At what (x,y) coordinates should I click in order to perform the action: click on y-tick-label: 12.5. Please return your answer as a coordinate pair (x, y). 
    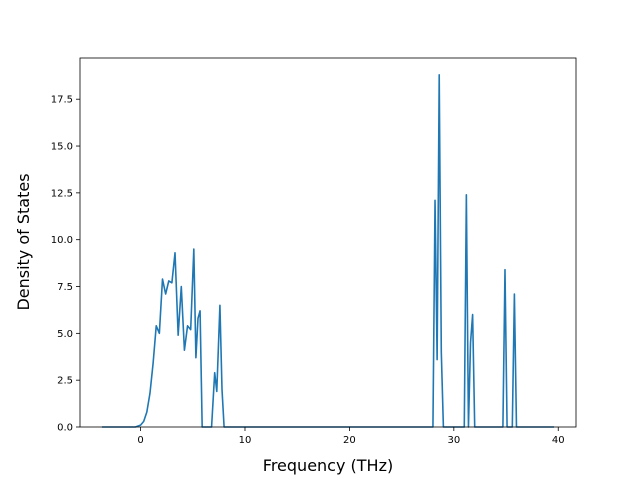
    Looking at the image, I should click on (62, 193).